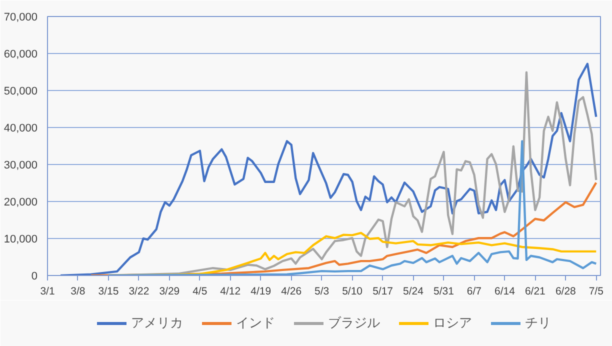  What do you see at coordinates (413, 292) in the screenshot?
I see `x-tick-label: 5/24` at bounding box center [413, 292].